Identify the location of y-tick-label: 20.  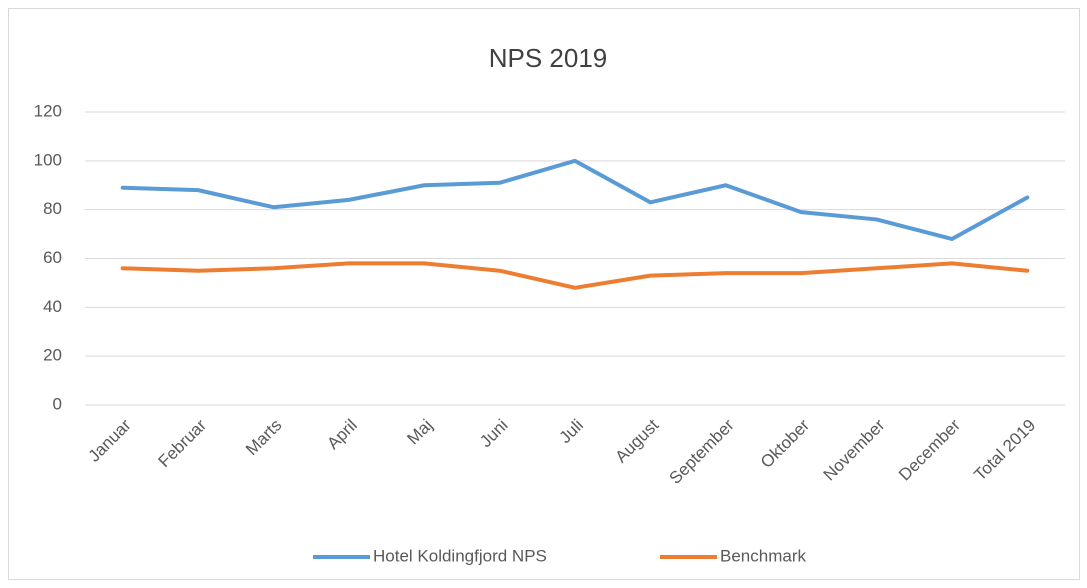
(52, 355).